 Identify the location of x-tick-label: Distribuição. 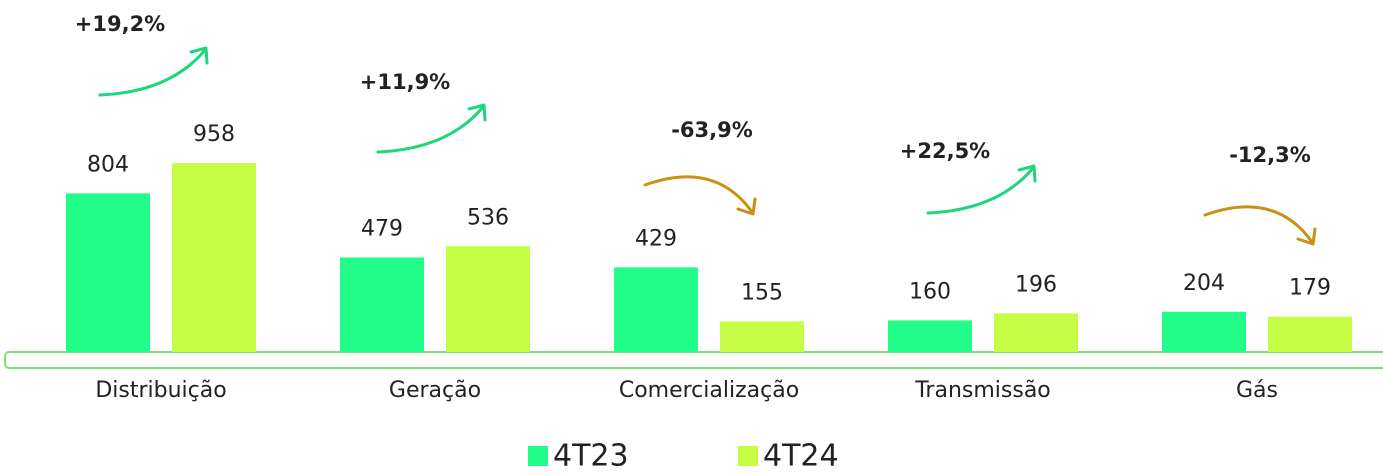
(160, 390).